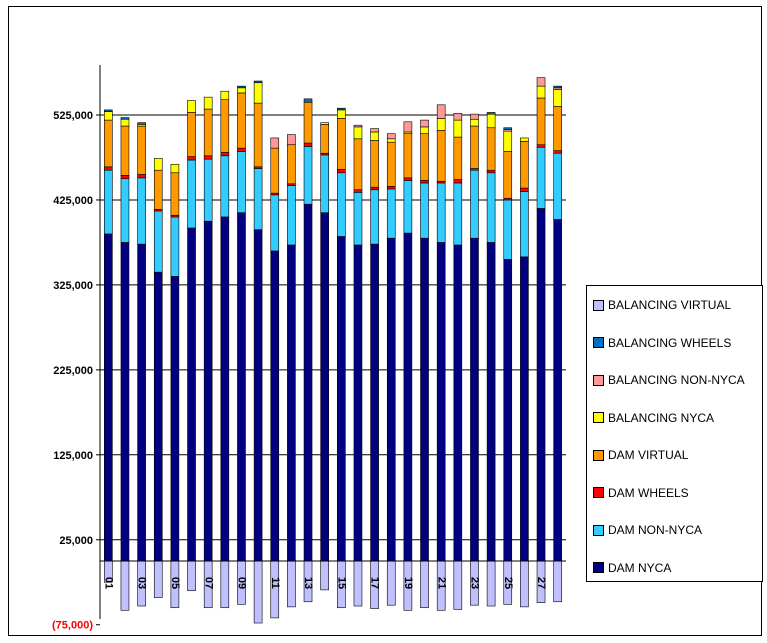 This screenshot has width=767, height=643. I want to click on legend-item-balancing-nyca: BALANCING NYCA, so click(653, 418).